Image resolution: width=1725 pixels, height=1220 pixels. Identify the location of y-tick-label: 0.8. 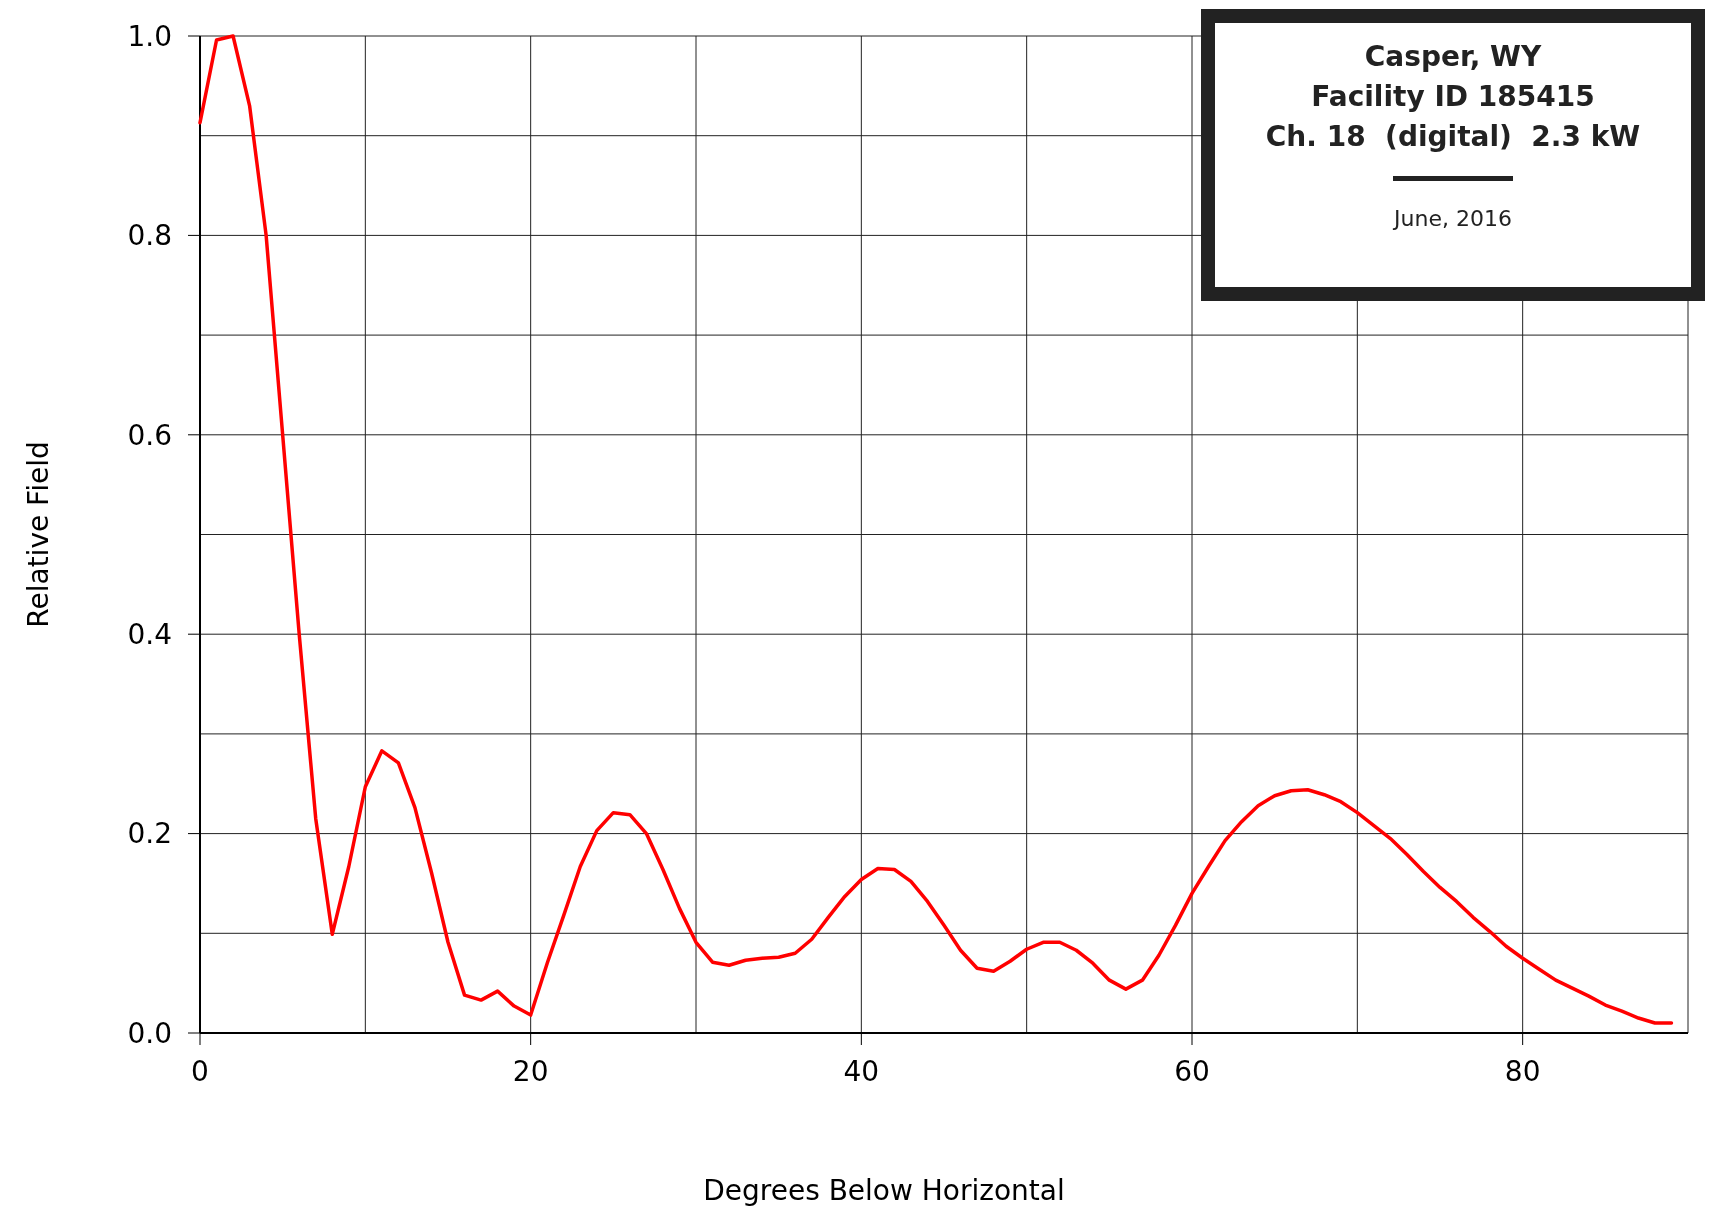
(149, 236).